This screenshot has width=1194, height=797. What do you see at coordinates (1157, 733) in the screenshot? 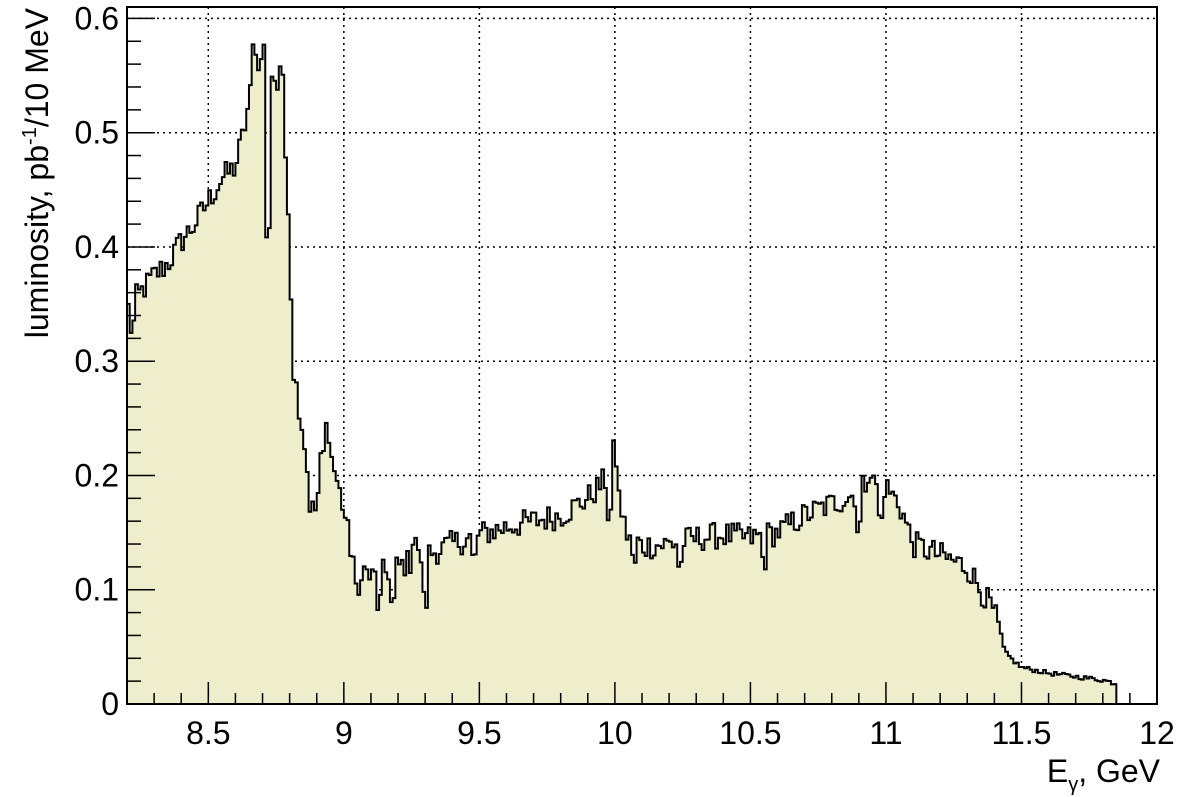
I see `x-tick-label: 12` at bounding box center [1157, 733].